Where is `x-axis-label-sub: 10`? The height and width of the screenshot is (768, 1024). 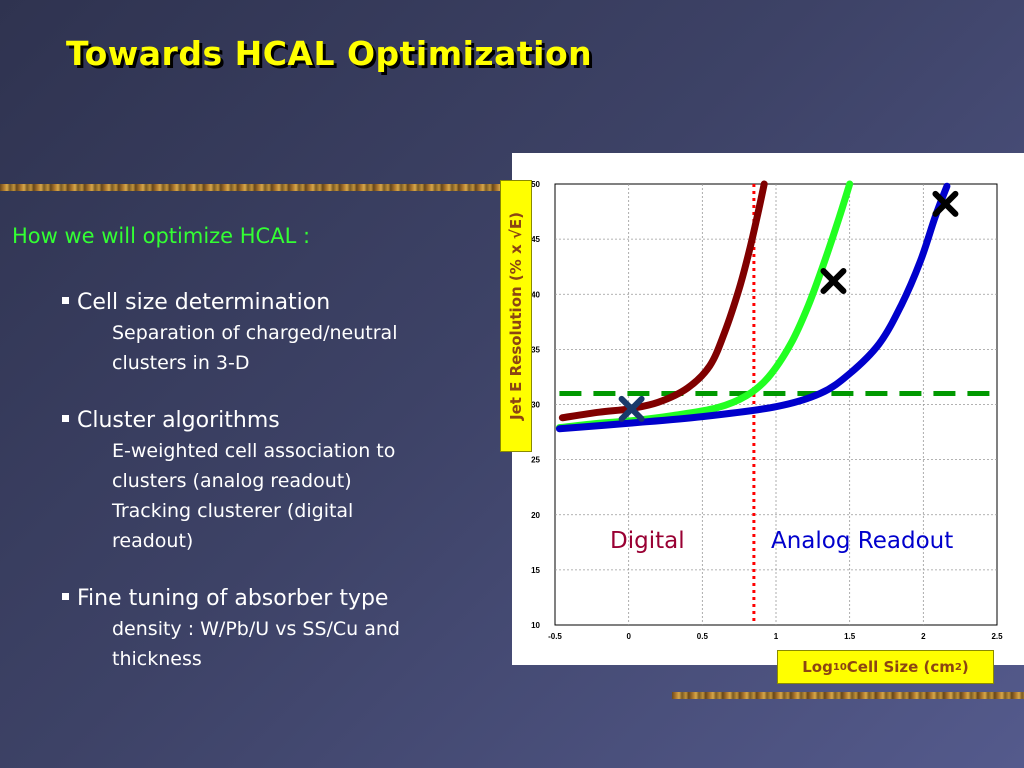
x-axis-label-sub: 10 is located at coordinates (839, 667).